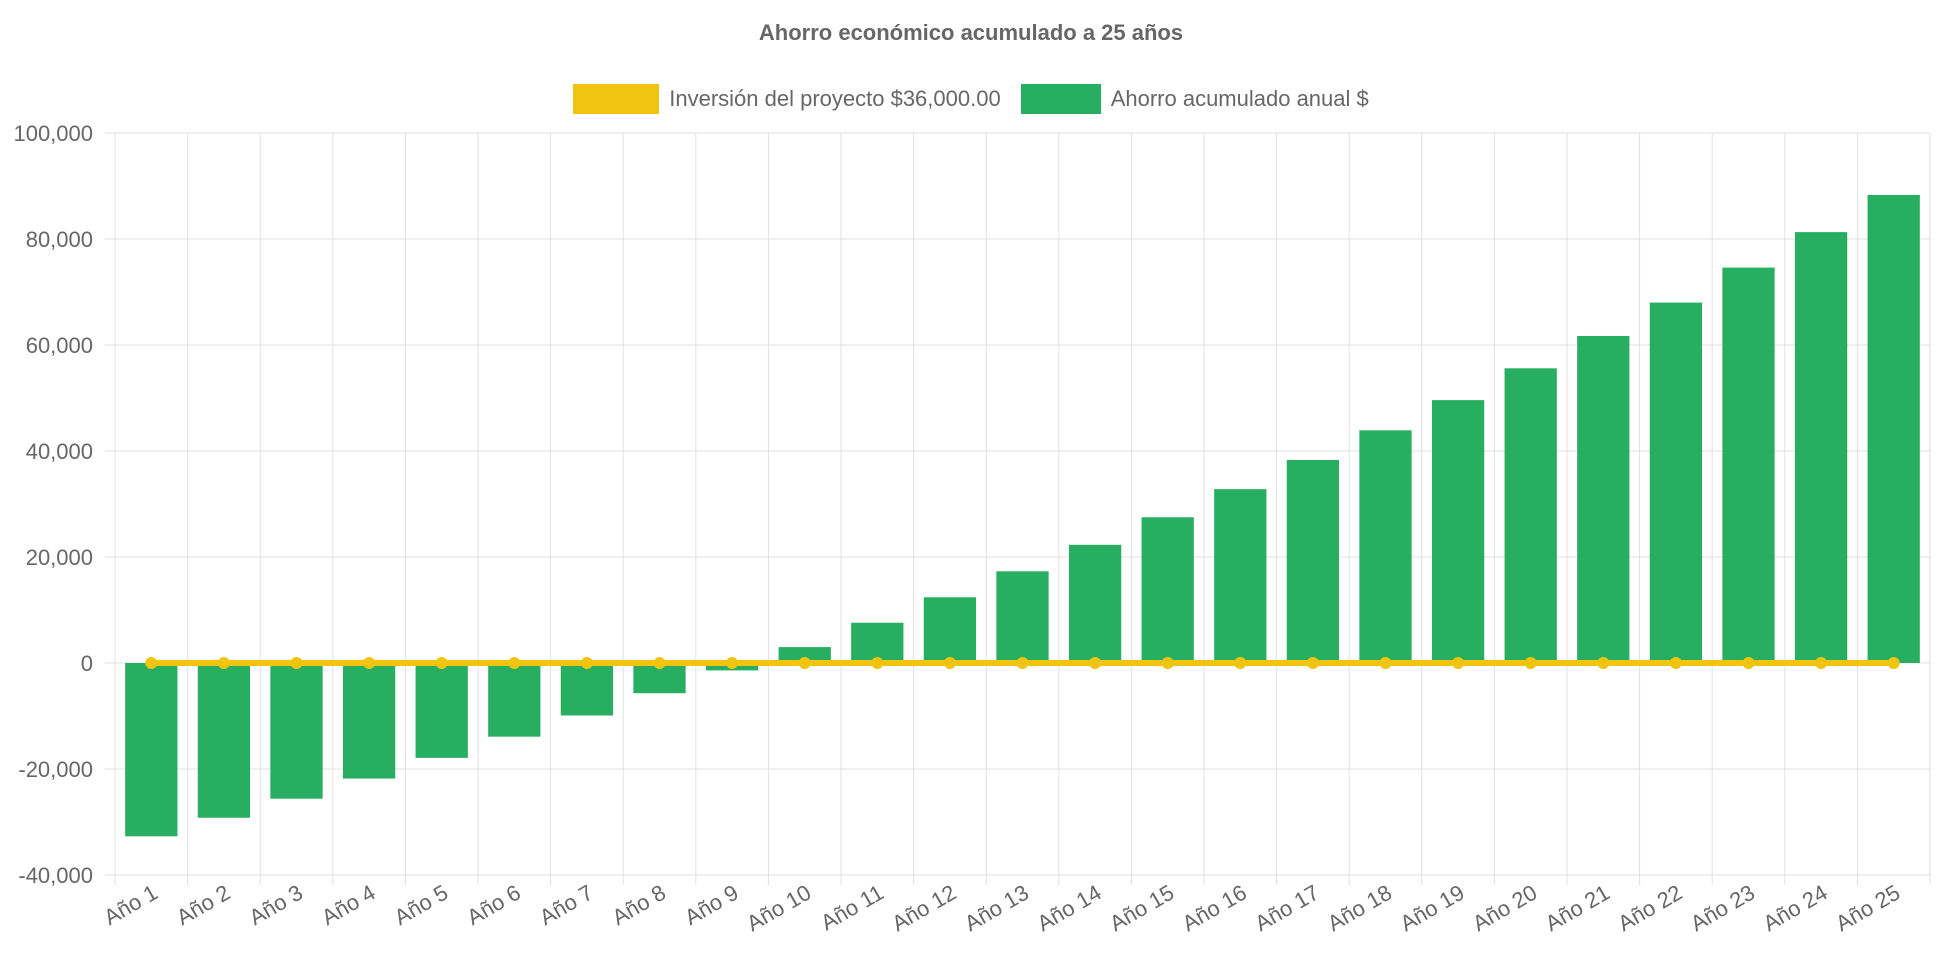 Image resolution: width=1942 pixels, height=970 pixels. Describe the element at coordinates (1239, 98) in the screenshot. I see `legend-label-savings: Ahorro acumulado anual $` at that location.